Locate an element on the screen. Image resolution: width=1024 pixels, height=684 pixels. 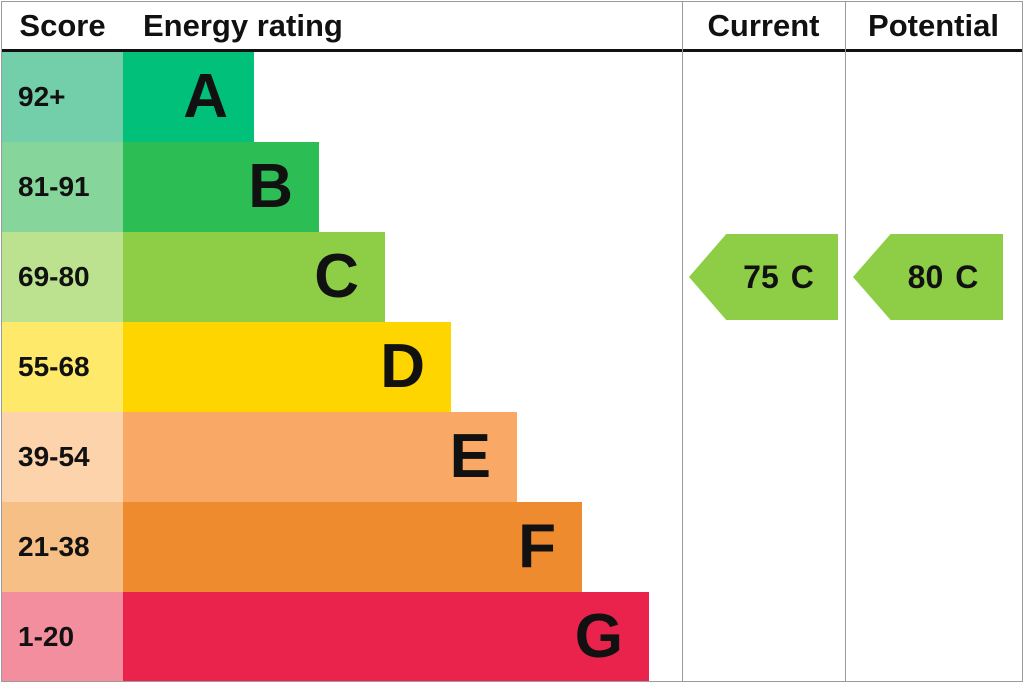
band-letter-f: F is located at coordinates (537, 546).